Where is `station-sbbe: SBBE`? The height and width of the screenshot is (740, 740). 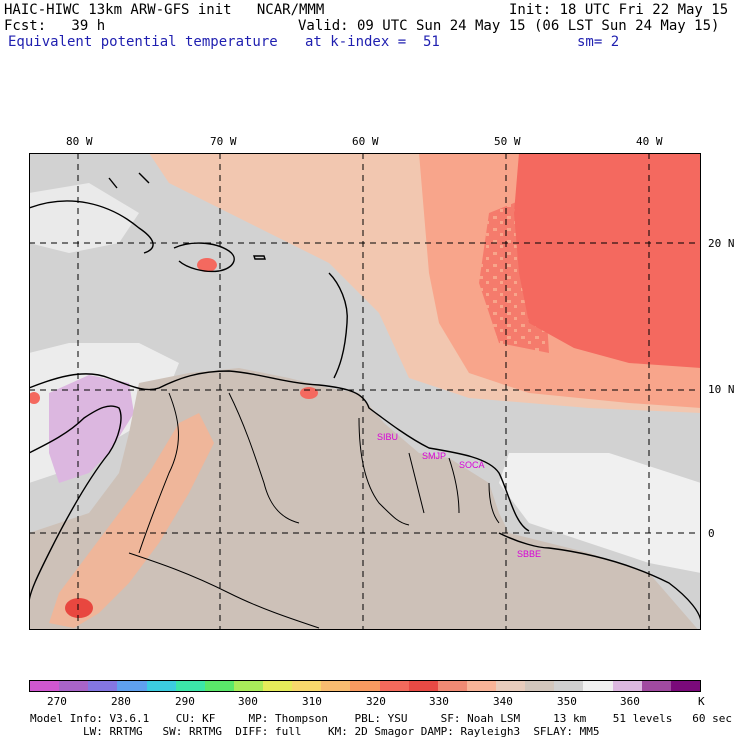
station-sbbe: SBBE is located at coordinates (529, 554).